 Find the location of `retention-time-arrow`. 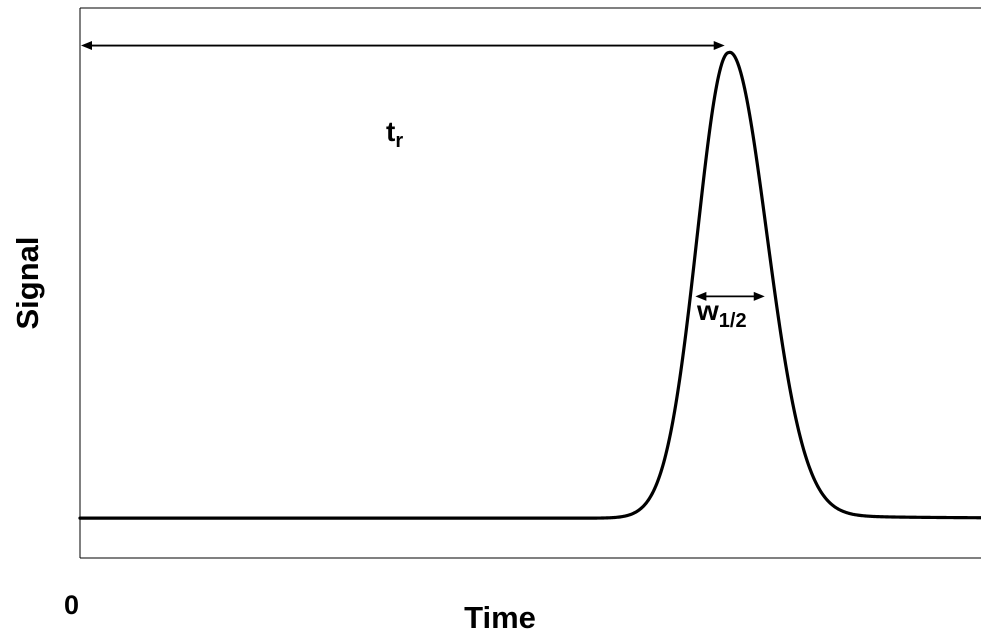

retention-time-arrow is located at coordinates (403, 46).